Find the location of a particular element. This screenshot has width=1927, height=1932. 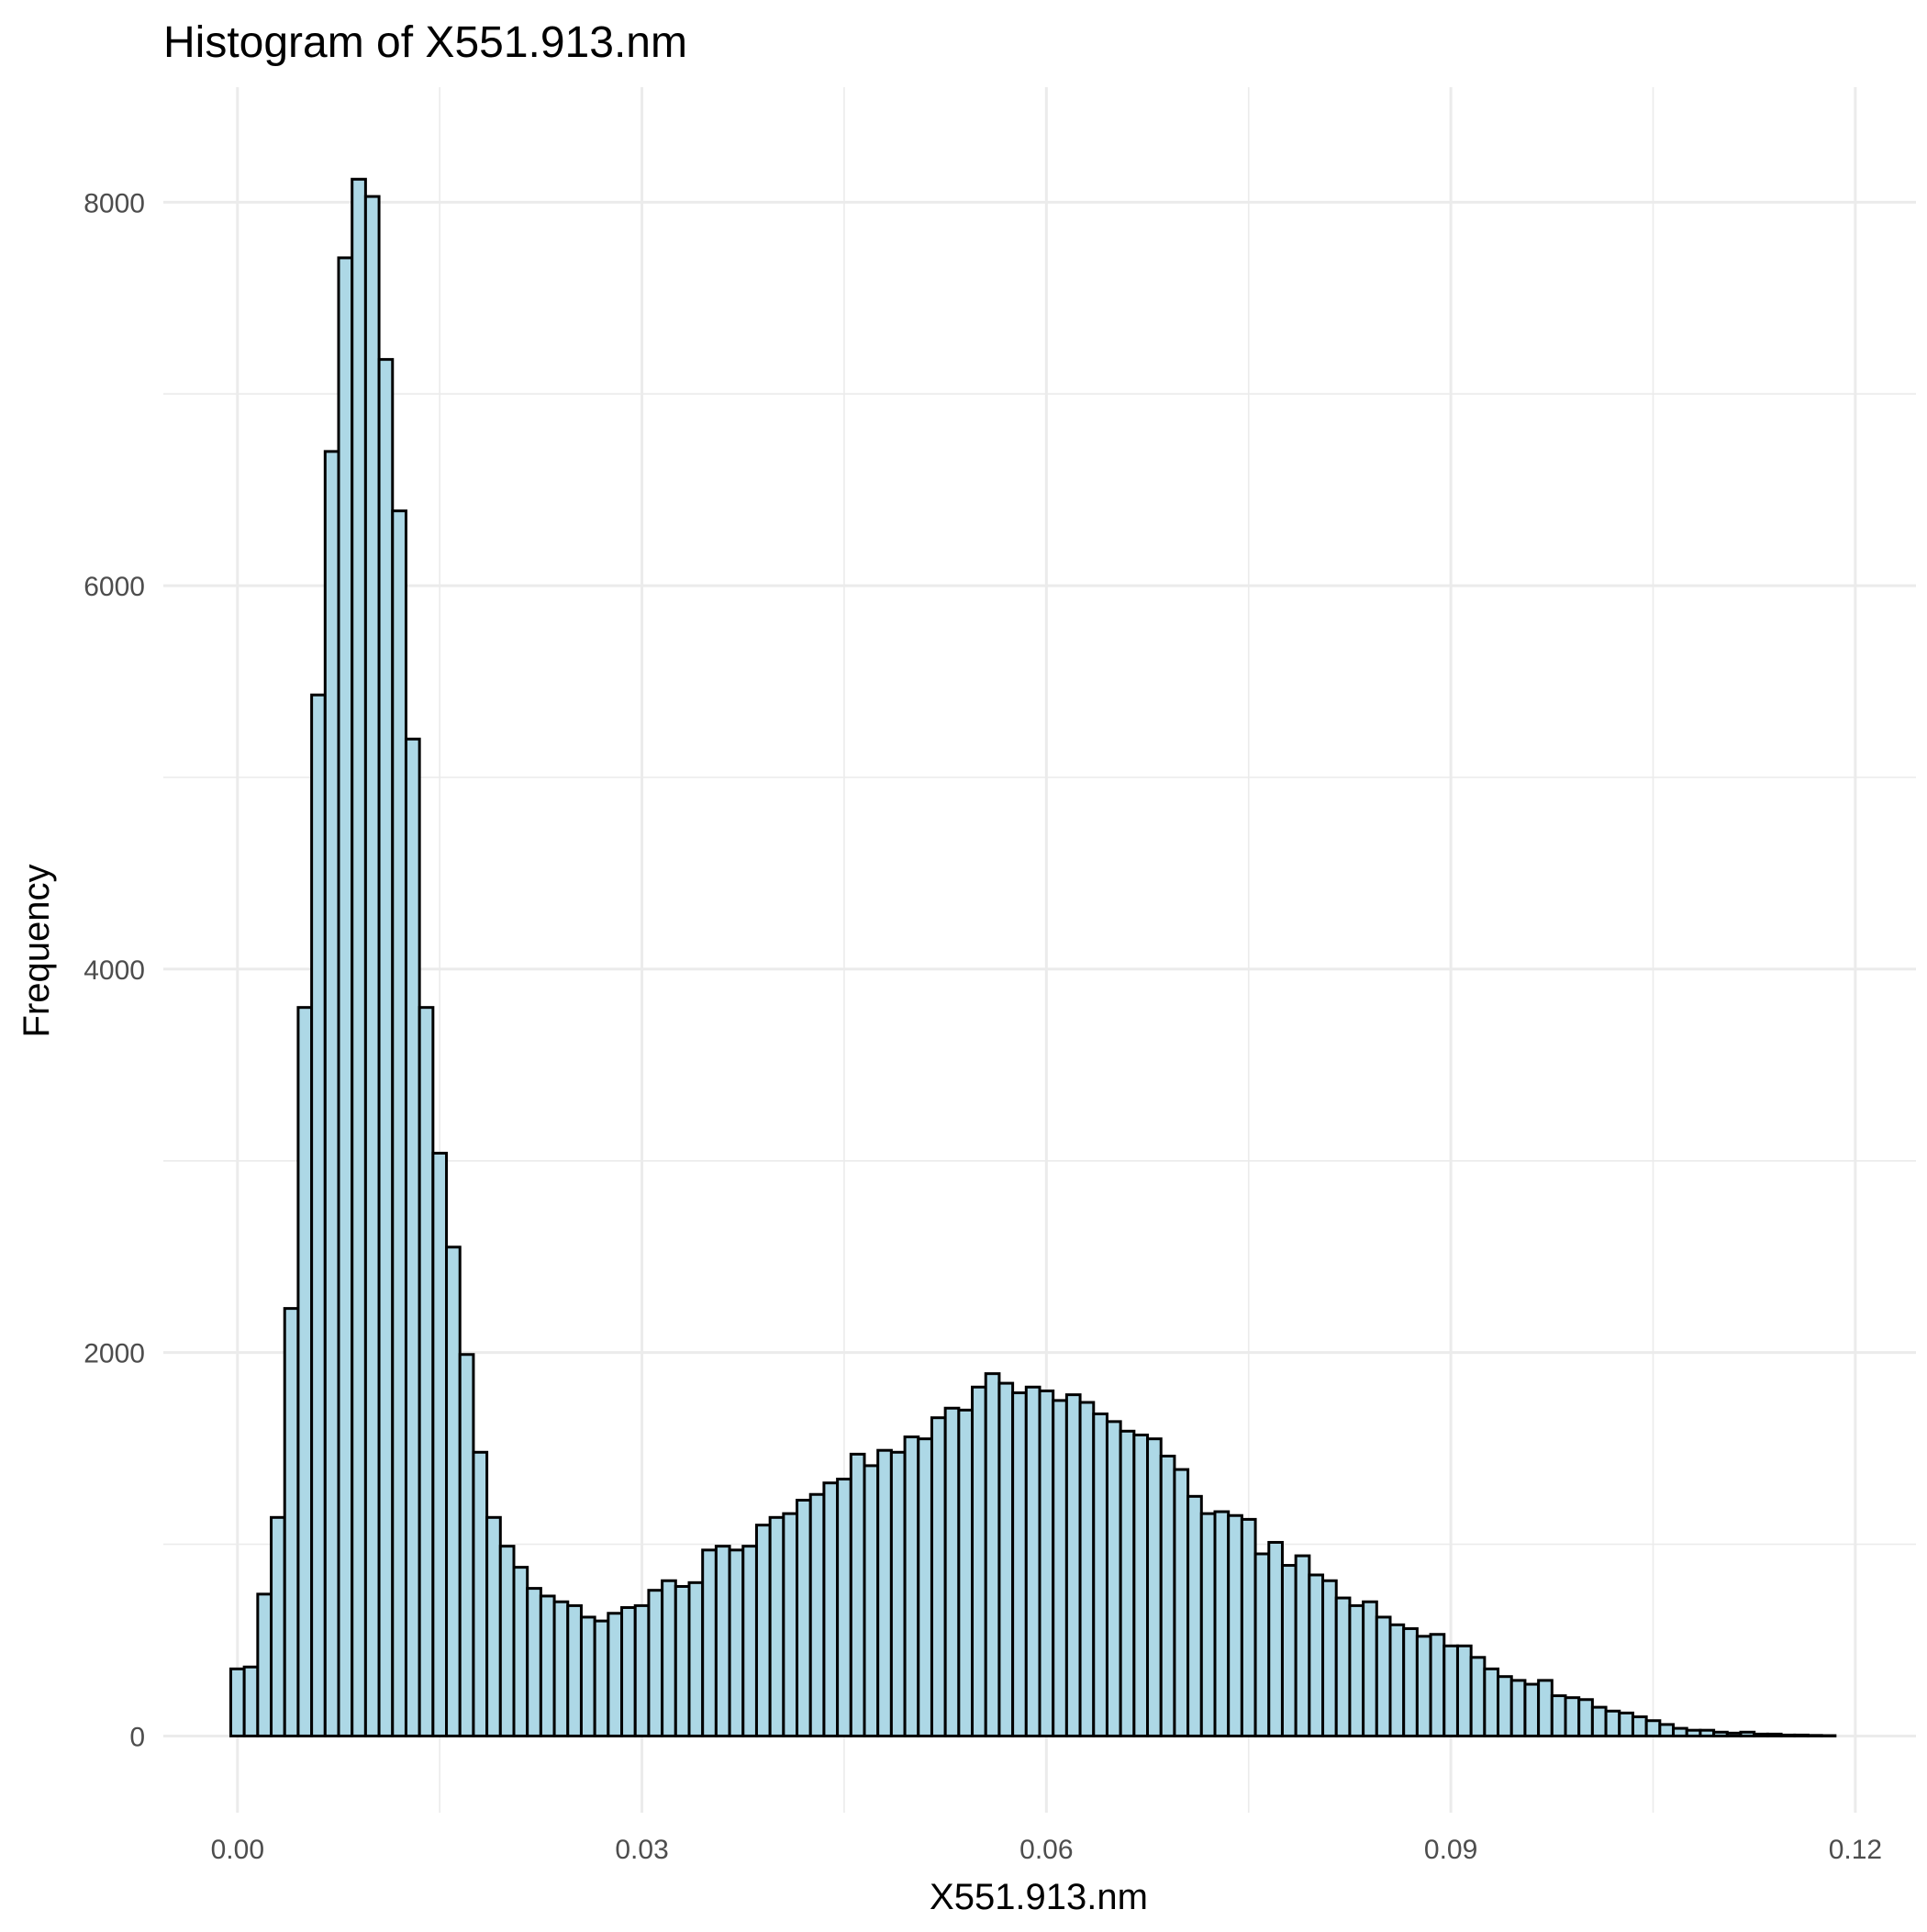

y-tick-label: 6000 is located at coordinates (114, 587).